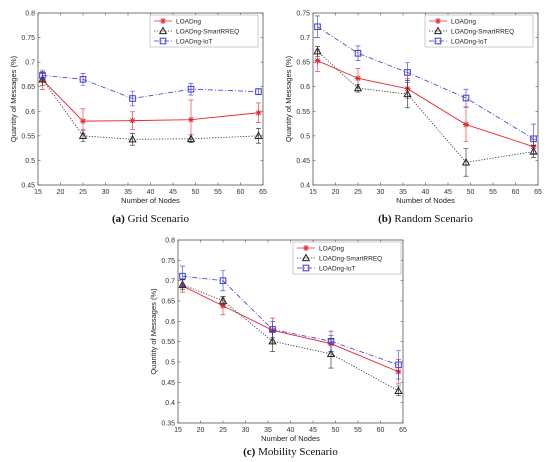 This screenshot has width=550, height=462. What do you see at coordinates (305, 186) in the screenshot?
I see `y-tick-label: 0.4` at bounding box center [305, 186].